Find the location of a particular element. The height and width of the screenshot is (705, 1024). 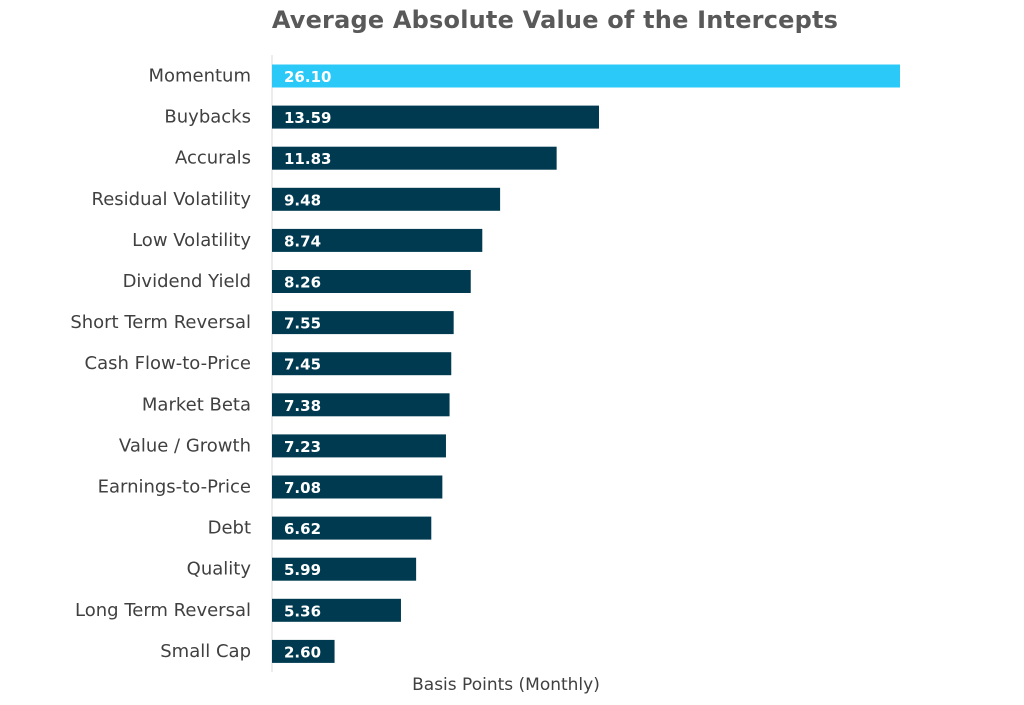

data-label: 13.59 is located at coordinates (307, 118).